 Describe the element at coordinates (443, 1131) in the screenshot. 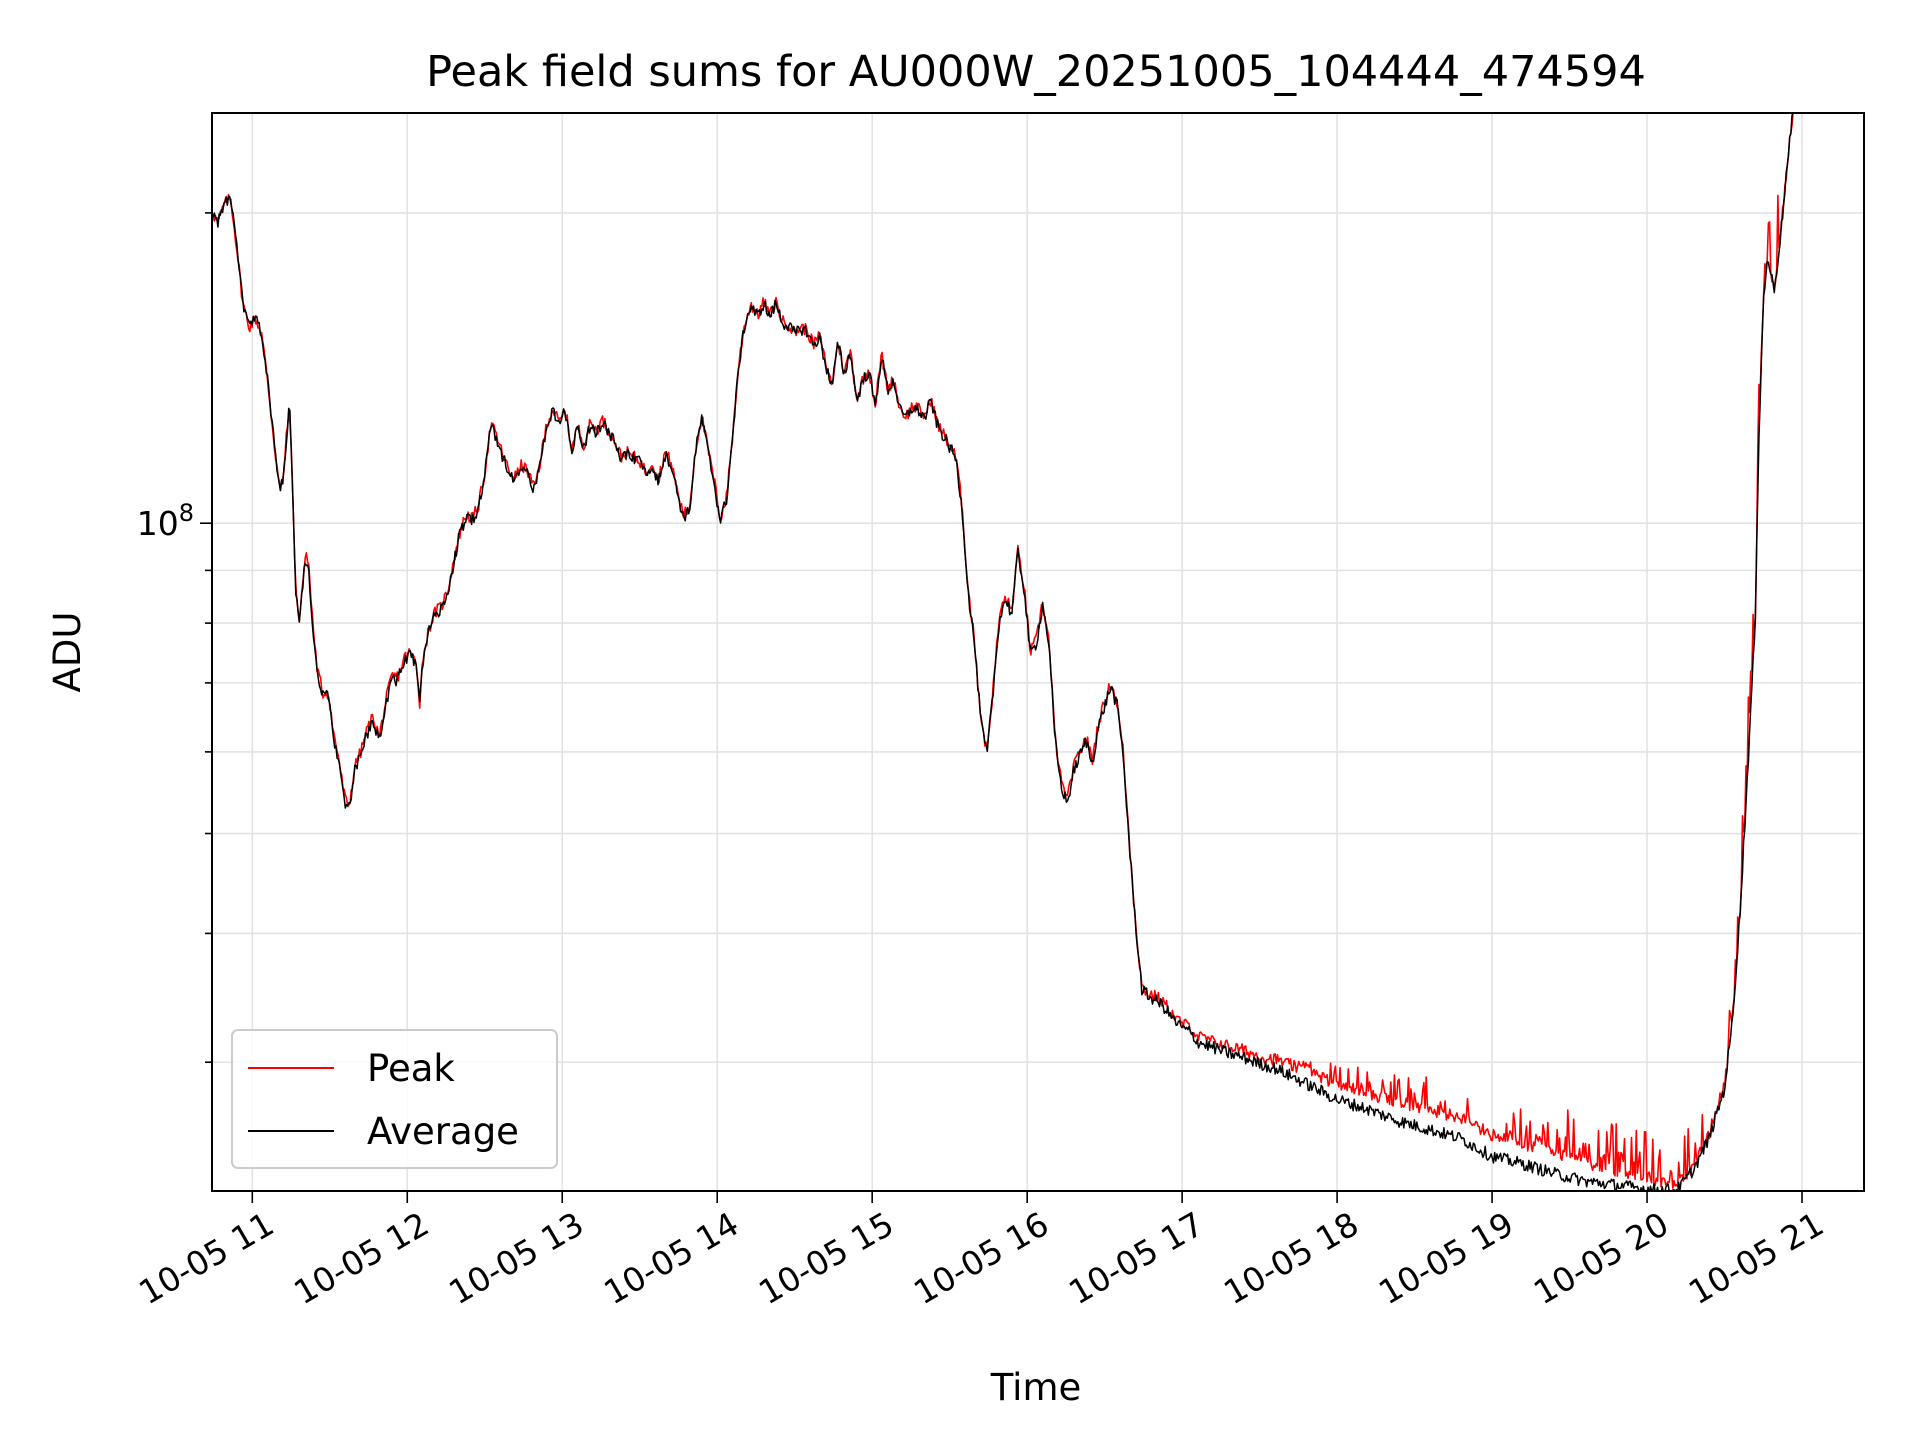

I see `legend-label-average: Average` at that location.